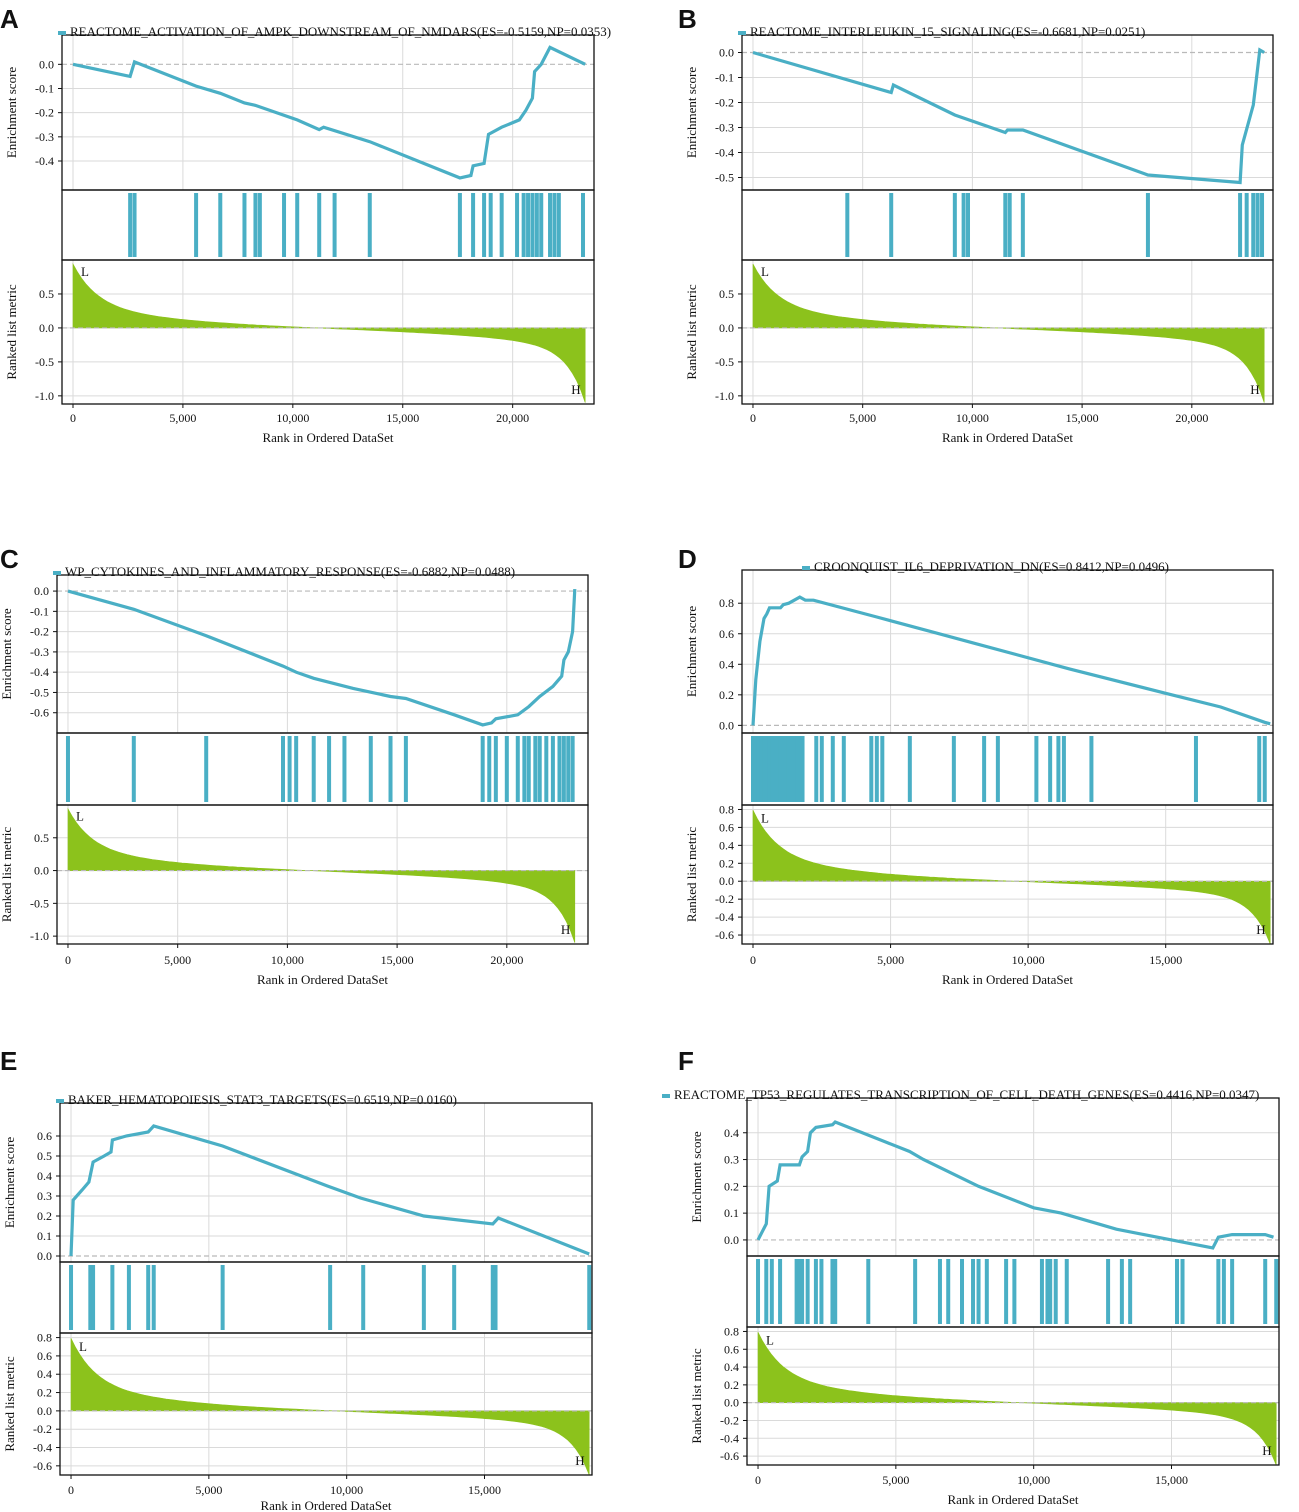 Image resolution: width=1299 pixels, height=1512 pixels. Describe the element at coordinates (44, 1136) in the screenshot. I see `es-ytick-label: 0.6` at that location.